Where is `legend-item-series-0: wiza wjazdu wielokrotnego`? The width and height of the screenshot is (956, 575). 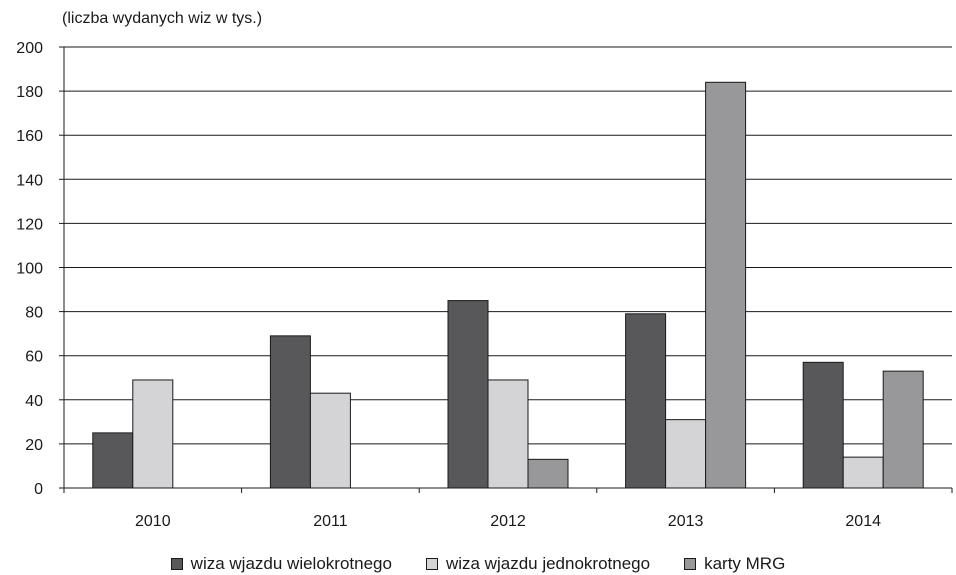
legend-item-series-0: wiza wjazdu wielokrotnego is located at coordinates (281, 564).